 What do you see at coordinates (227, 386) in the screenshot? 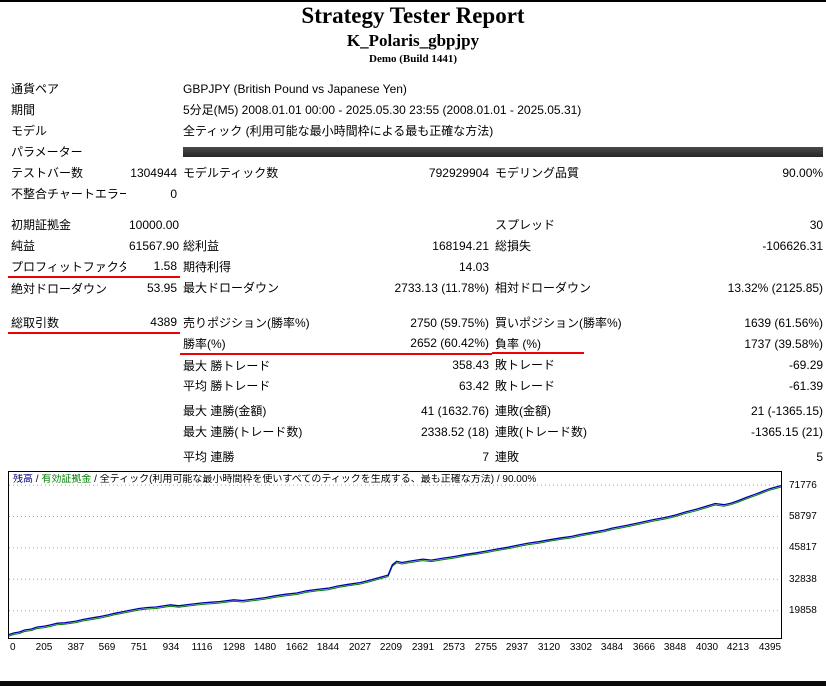
I see `report-cell: 平均 勝トレード` at bounding box center [227, 386].